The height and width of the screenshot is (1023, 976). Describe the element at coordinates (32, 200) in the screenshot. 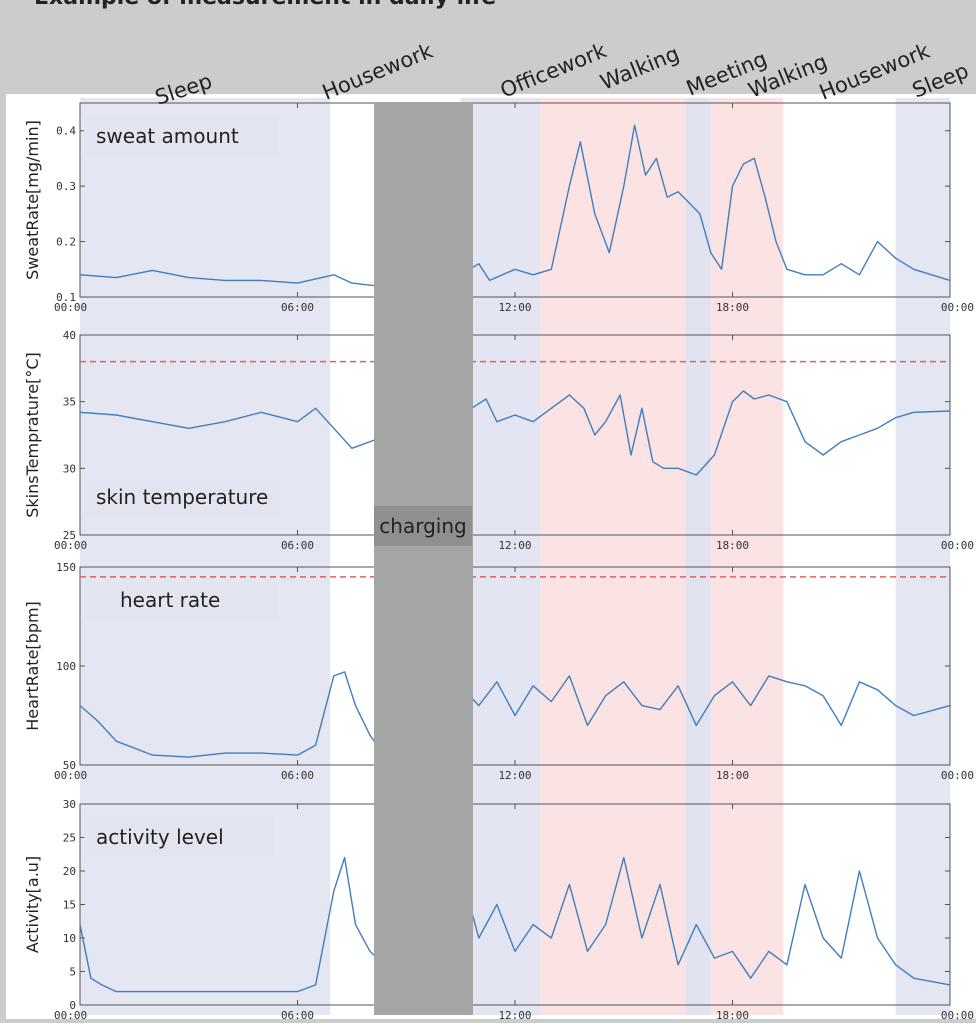

I see `y-axis-label: SweatRate[mg/min]` at that location.